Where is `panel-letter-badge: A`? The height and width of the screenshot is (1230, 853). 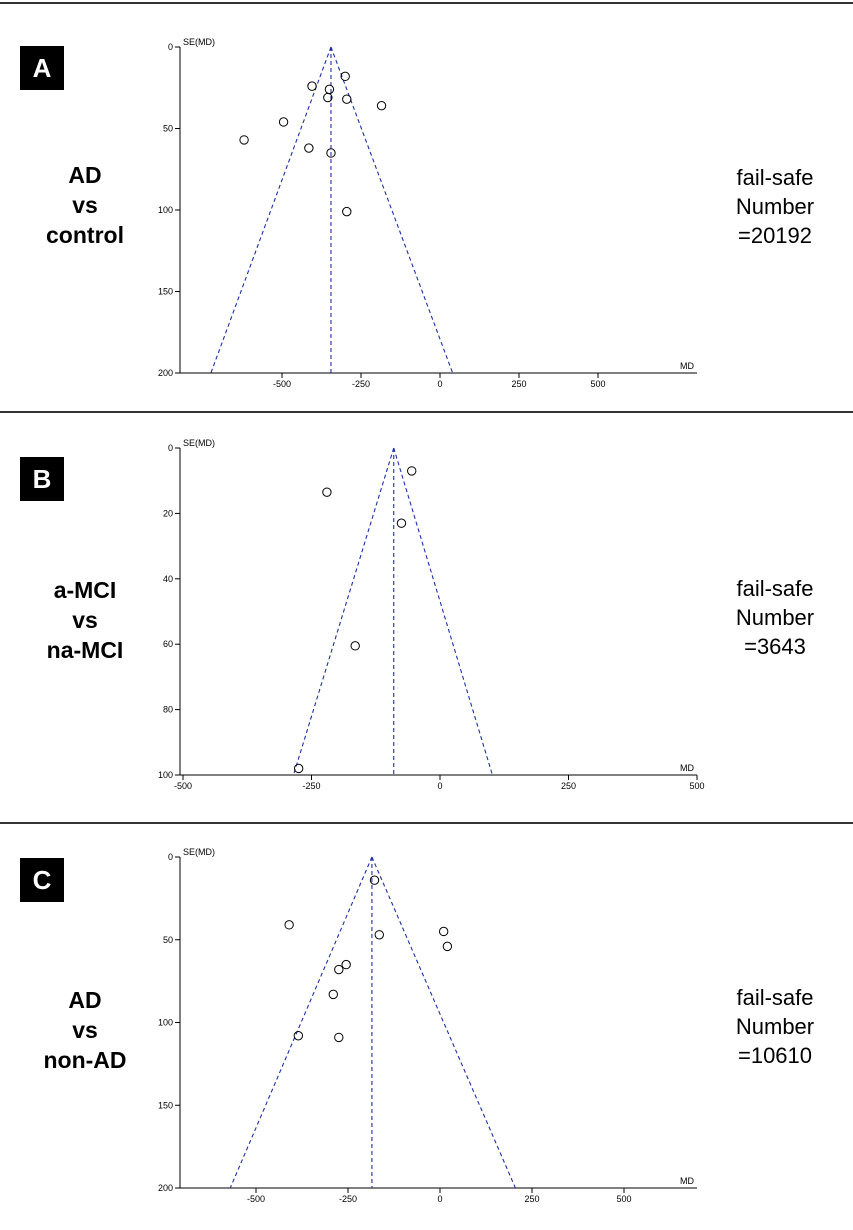
panel-letter-badge: A is located at coordinates (42, 68).